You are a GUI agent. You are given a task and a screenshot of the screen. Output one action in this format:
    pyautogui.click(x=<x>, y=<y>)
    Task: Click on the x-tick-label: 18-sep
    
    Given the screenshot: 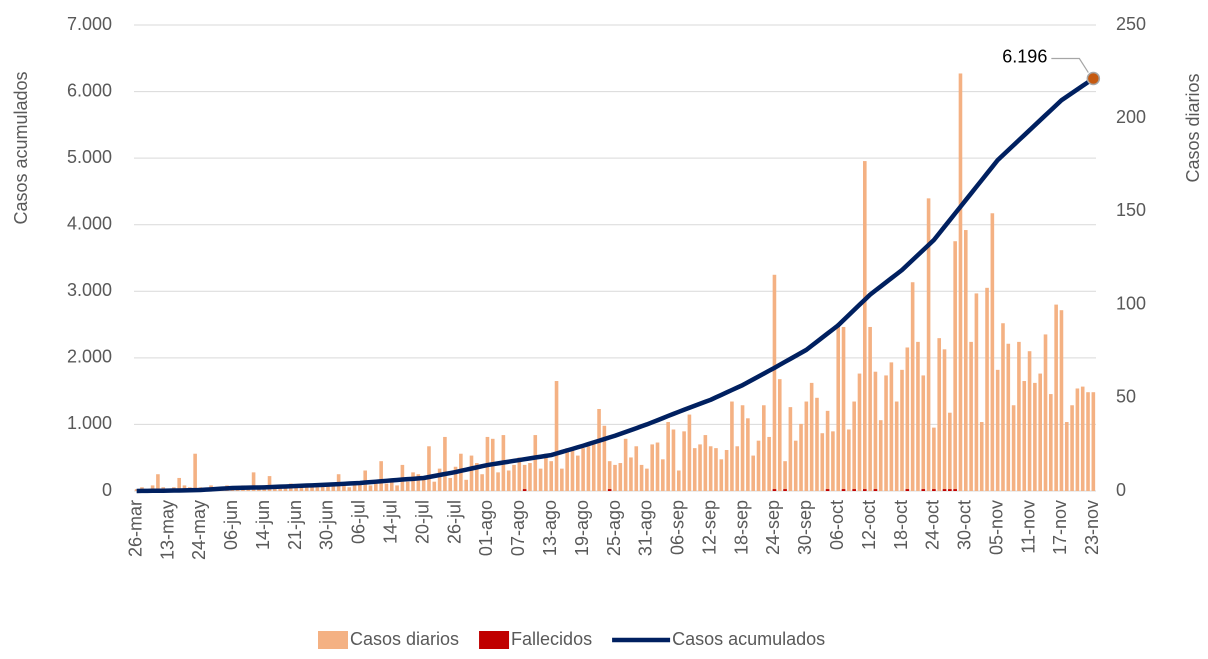 What is the action you would take?
    pyautogui.click(x=741, y=527)
    